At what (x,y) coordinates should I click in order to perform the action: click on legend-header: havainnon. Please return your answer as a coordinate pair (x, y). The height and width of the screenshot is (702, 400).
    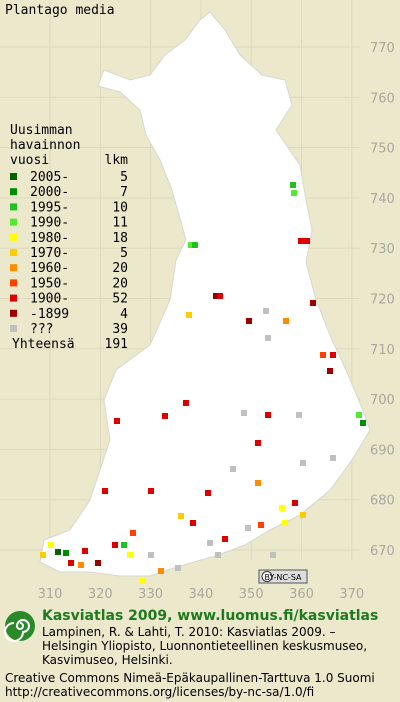
    Looking at the image, I should click on (45, 145).